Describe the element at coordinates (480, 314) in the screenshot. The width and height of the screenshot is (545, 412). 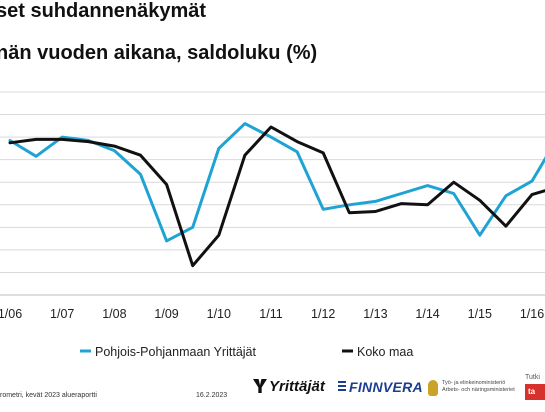
I see `x-tick-label: 1/15` at that location.